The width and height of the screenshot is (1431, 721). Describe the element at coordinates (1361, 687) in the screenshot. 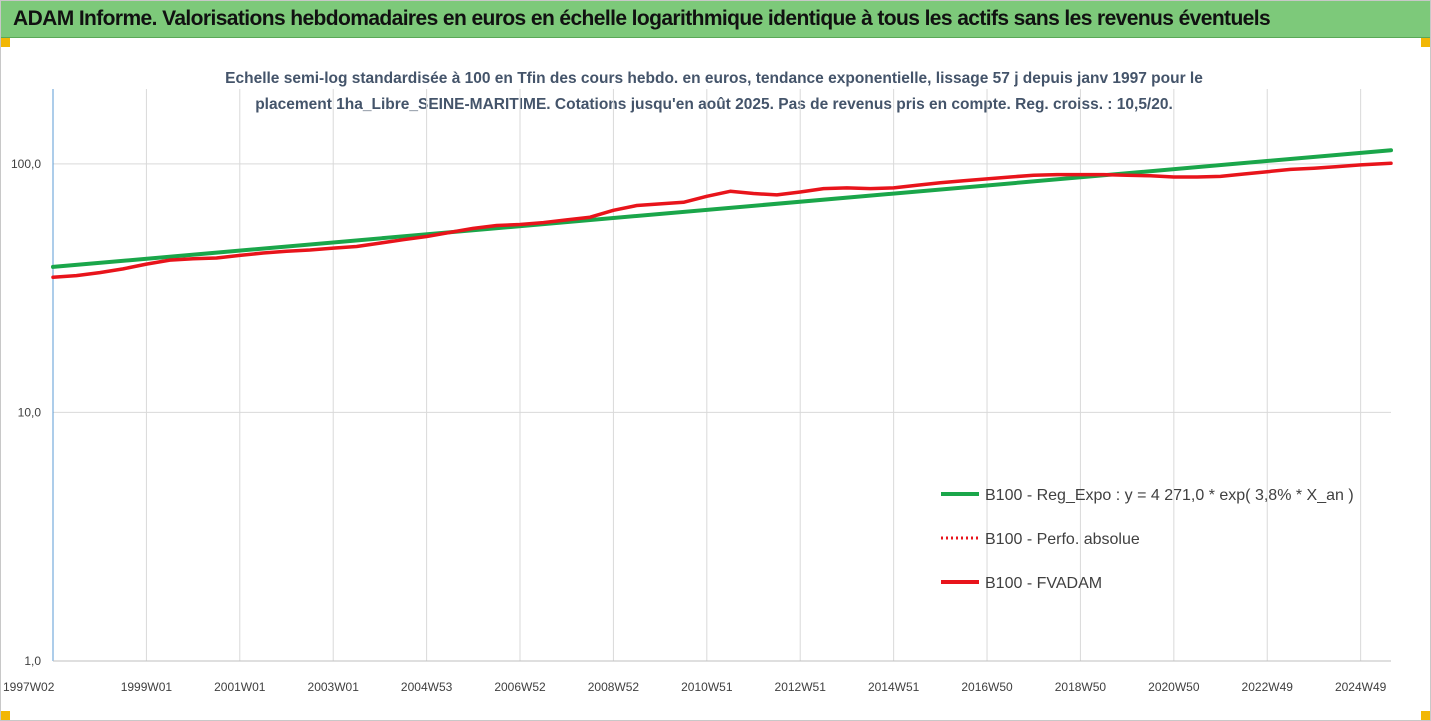

I see `x-tick-label: 2024W49` at that location.